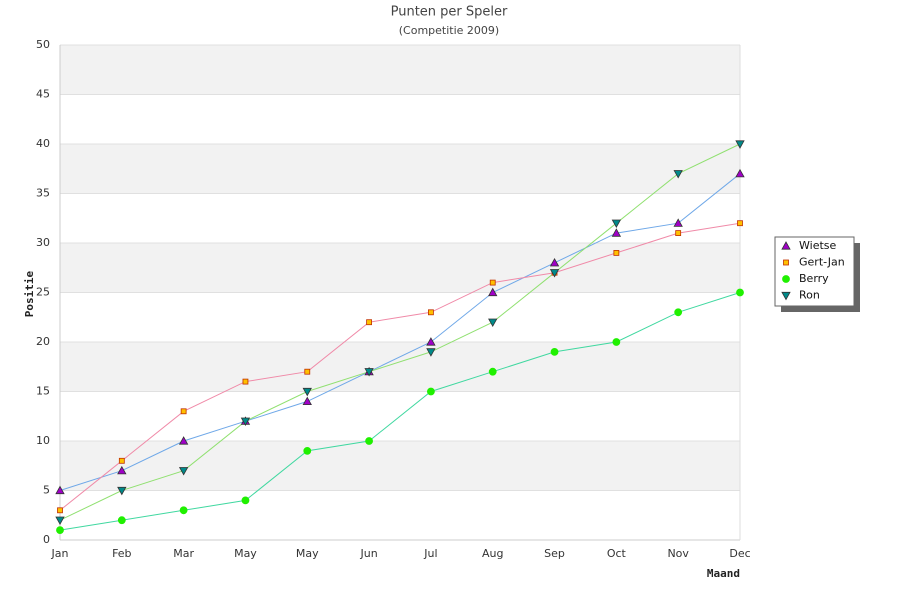 Image resolution: width=900 pixels, height=600 pixels. What do you see at coordinates (492, 553) in the screenshot?
I see `x-tick-label: Aug` at bounding box center [492, 553].